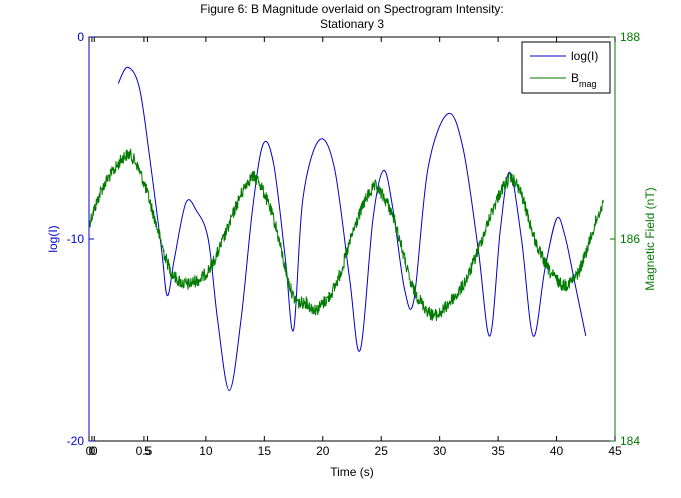  I want to click on legend: log(I) Bmag, so click(566, 67).